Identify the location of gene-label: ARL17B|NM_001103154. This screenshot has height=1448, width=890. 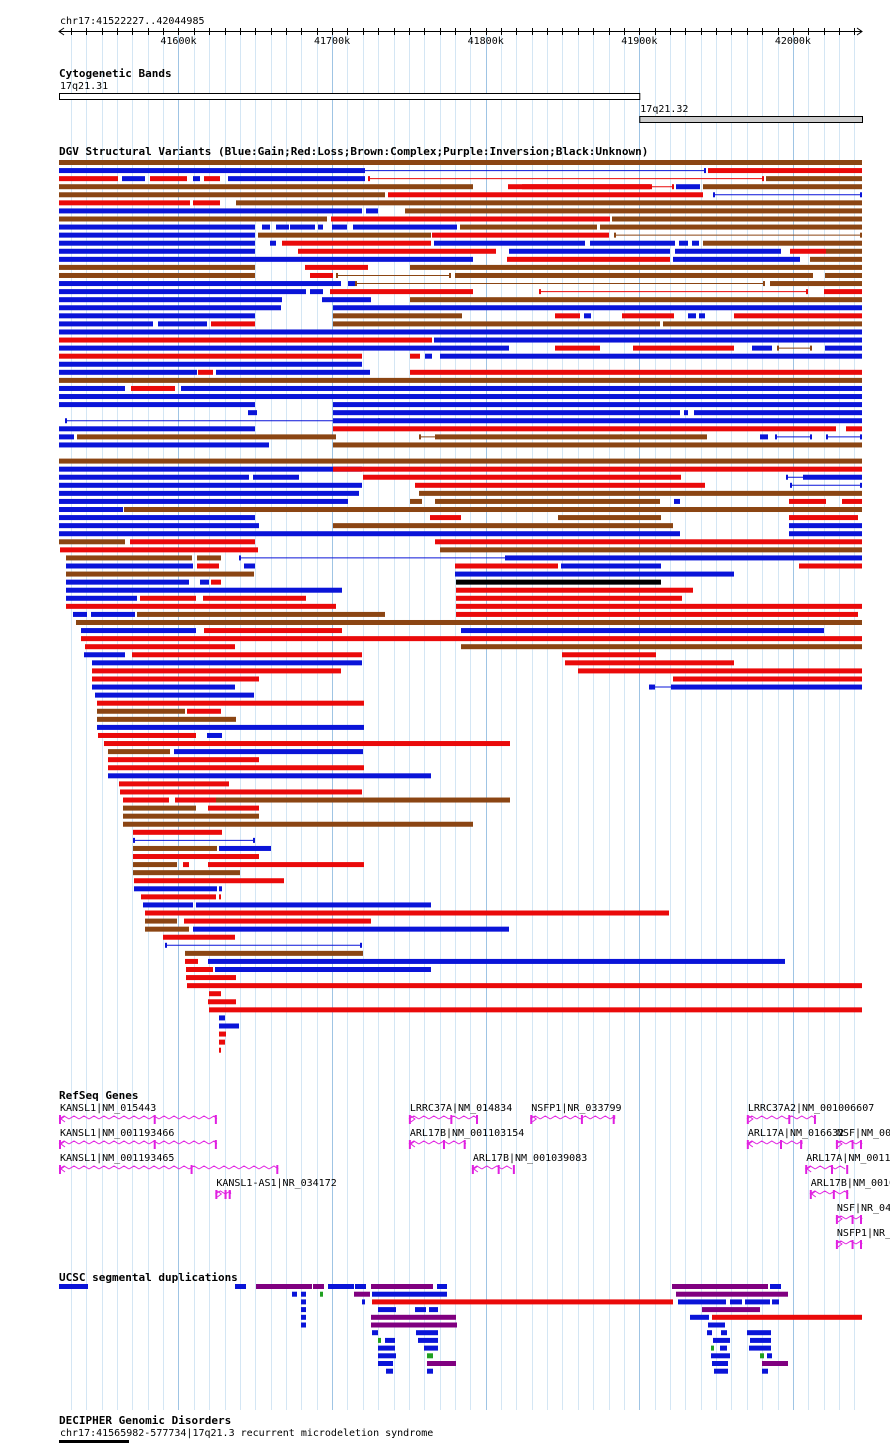
(467, 1133).